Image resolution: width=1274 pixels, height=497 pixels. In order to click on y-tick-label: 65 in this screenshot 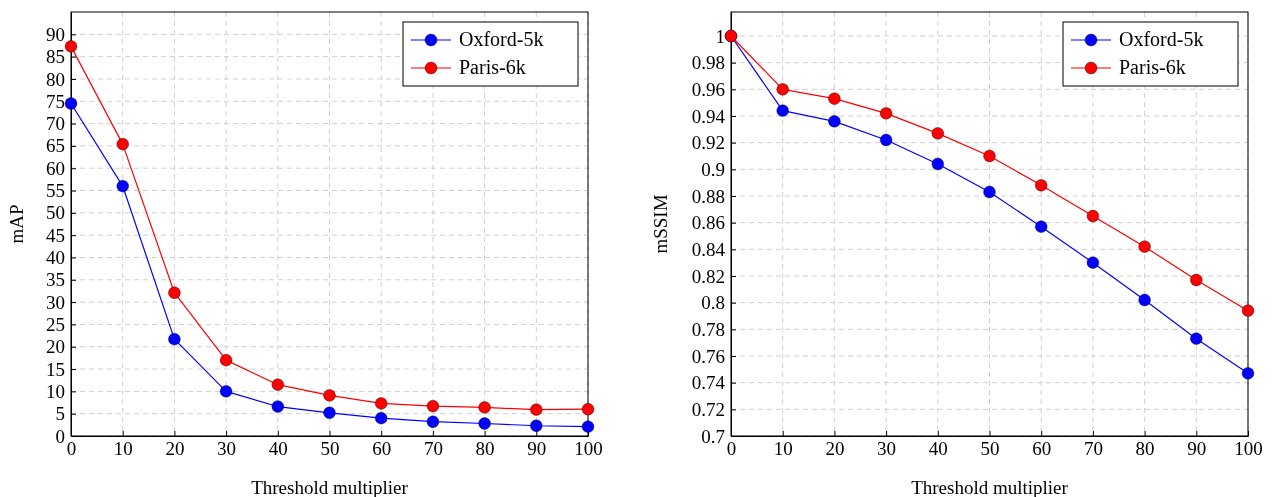, I will do `click(55, 146)`.